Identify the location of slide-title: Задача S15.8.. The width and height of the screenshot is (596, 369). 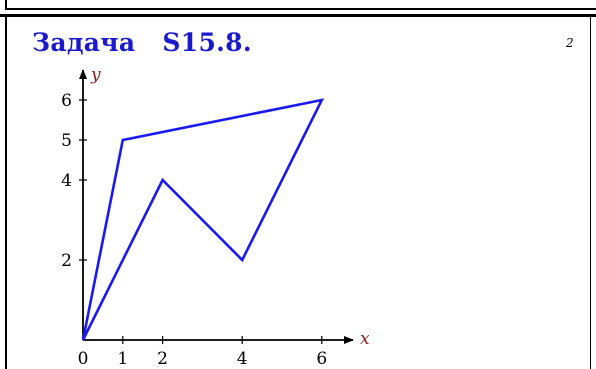
(142, 42).